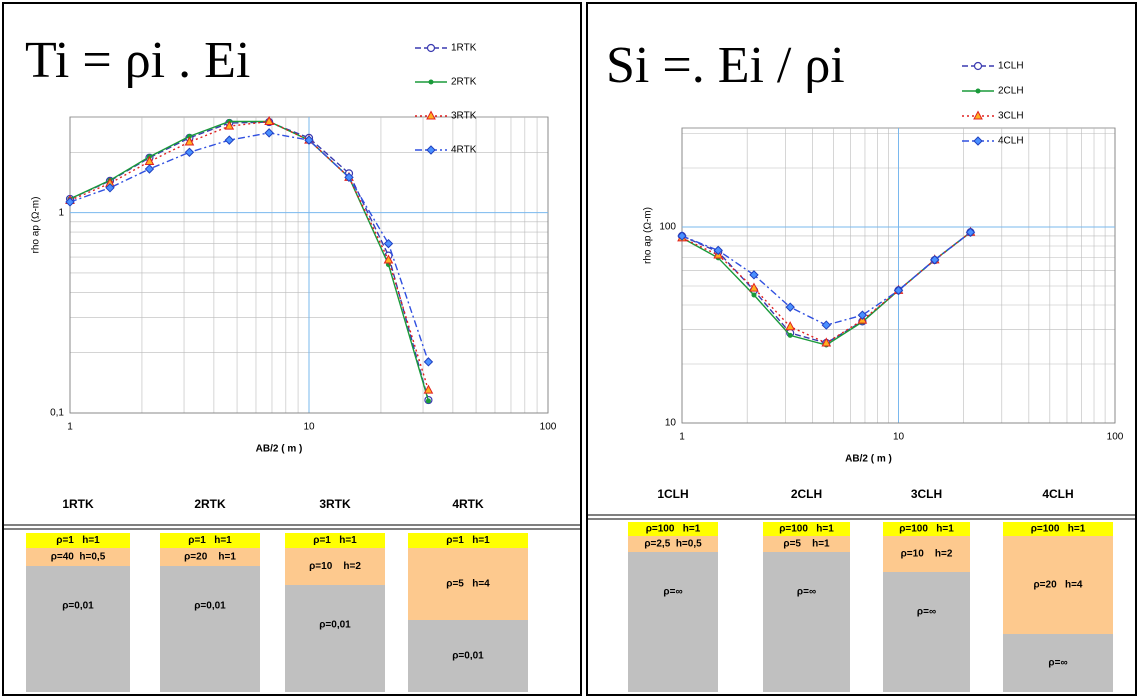 This screenshot has height=698, width=1140. Describe the element at coordinates (78, 504) in the screenshot. I see `model-name: 1RTK` at that location.